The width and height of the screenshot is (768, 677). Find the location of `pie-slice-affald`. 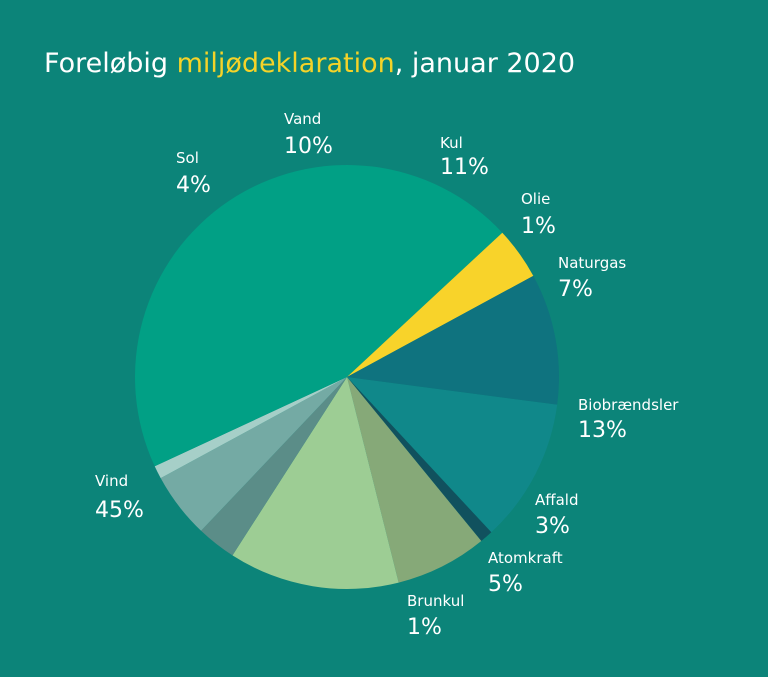

pie-slice-affald is located at coordinates (274, 466).